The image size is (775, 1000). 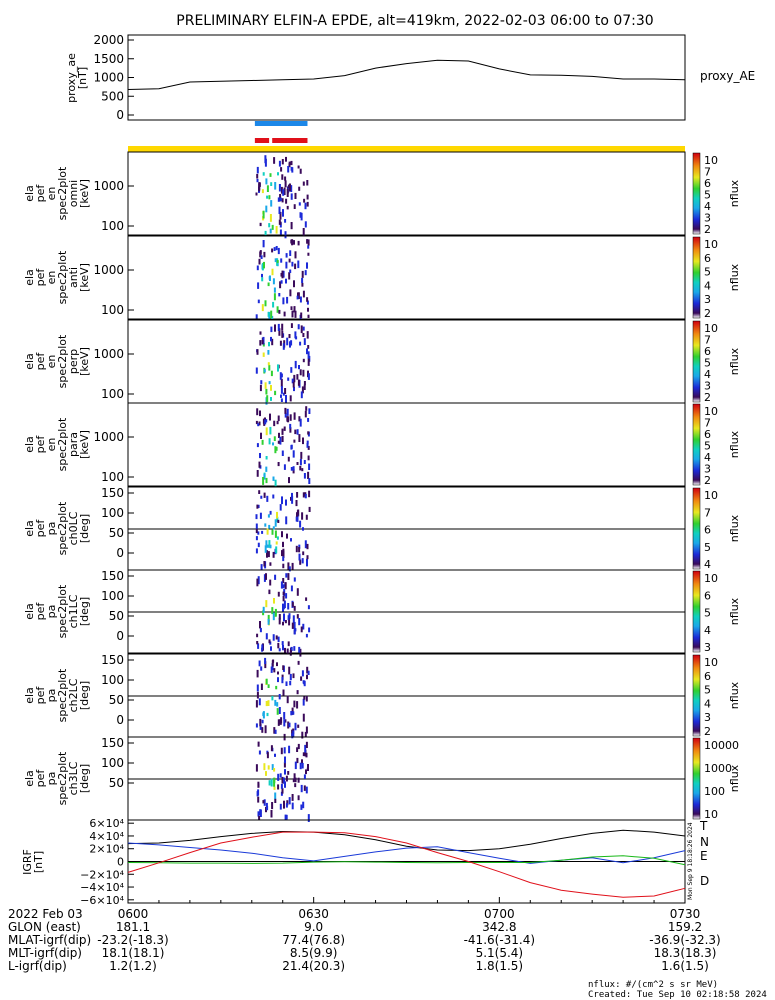 I want to click on science-zone-blue-bar, so click(x=281, y=123).